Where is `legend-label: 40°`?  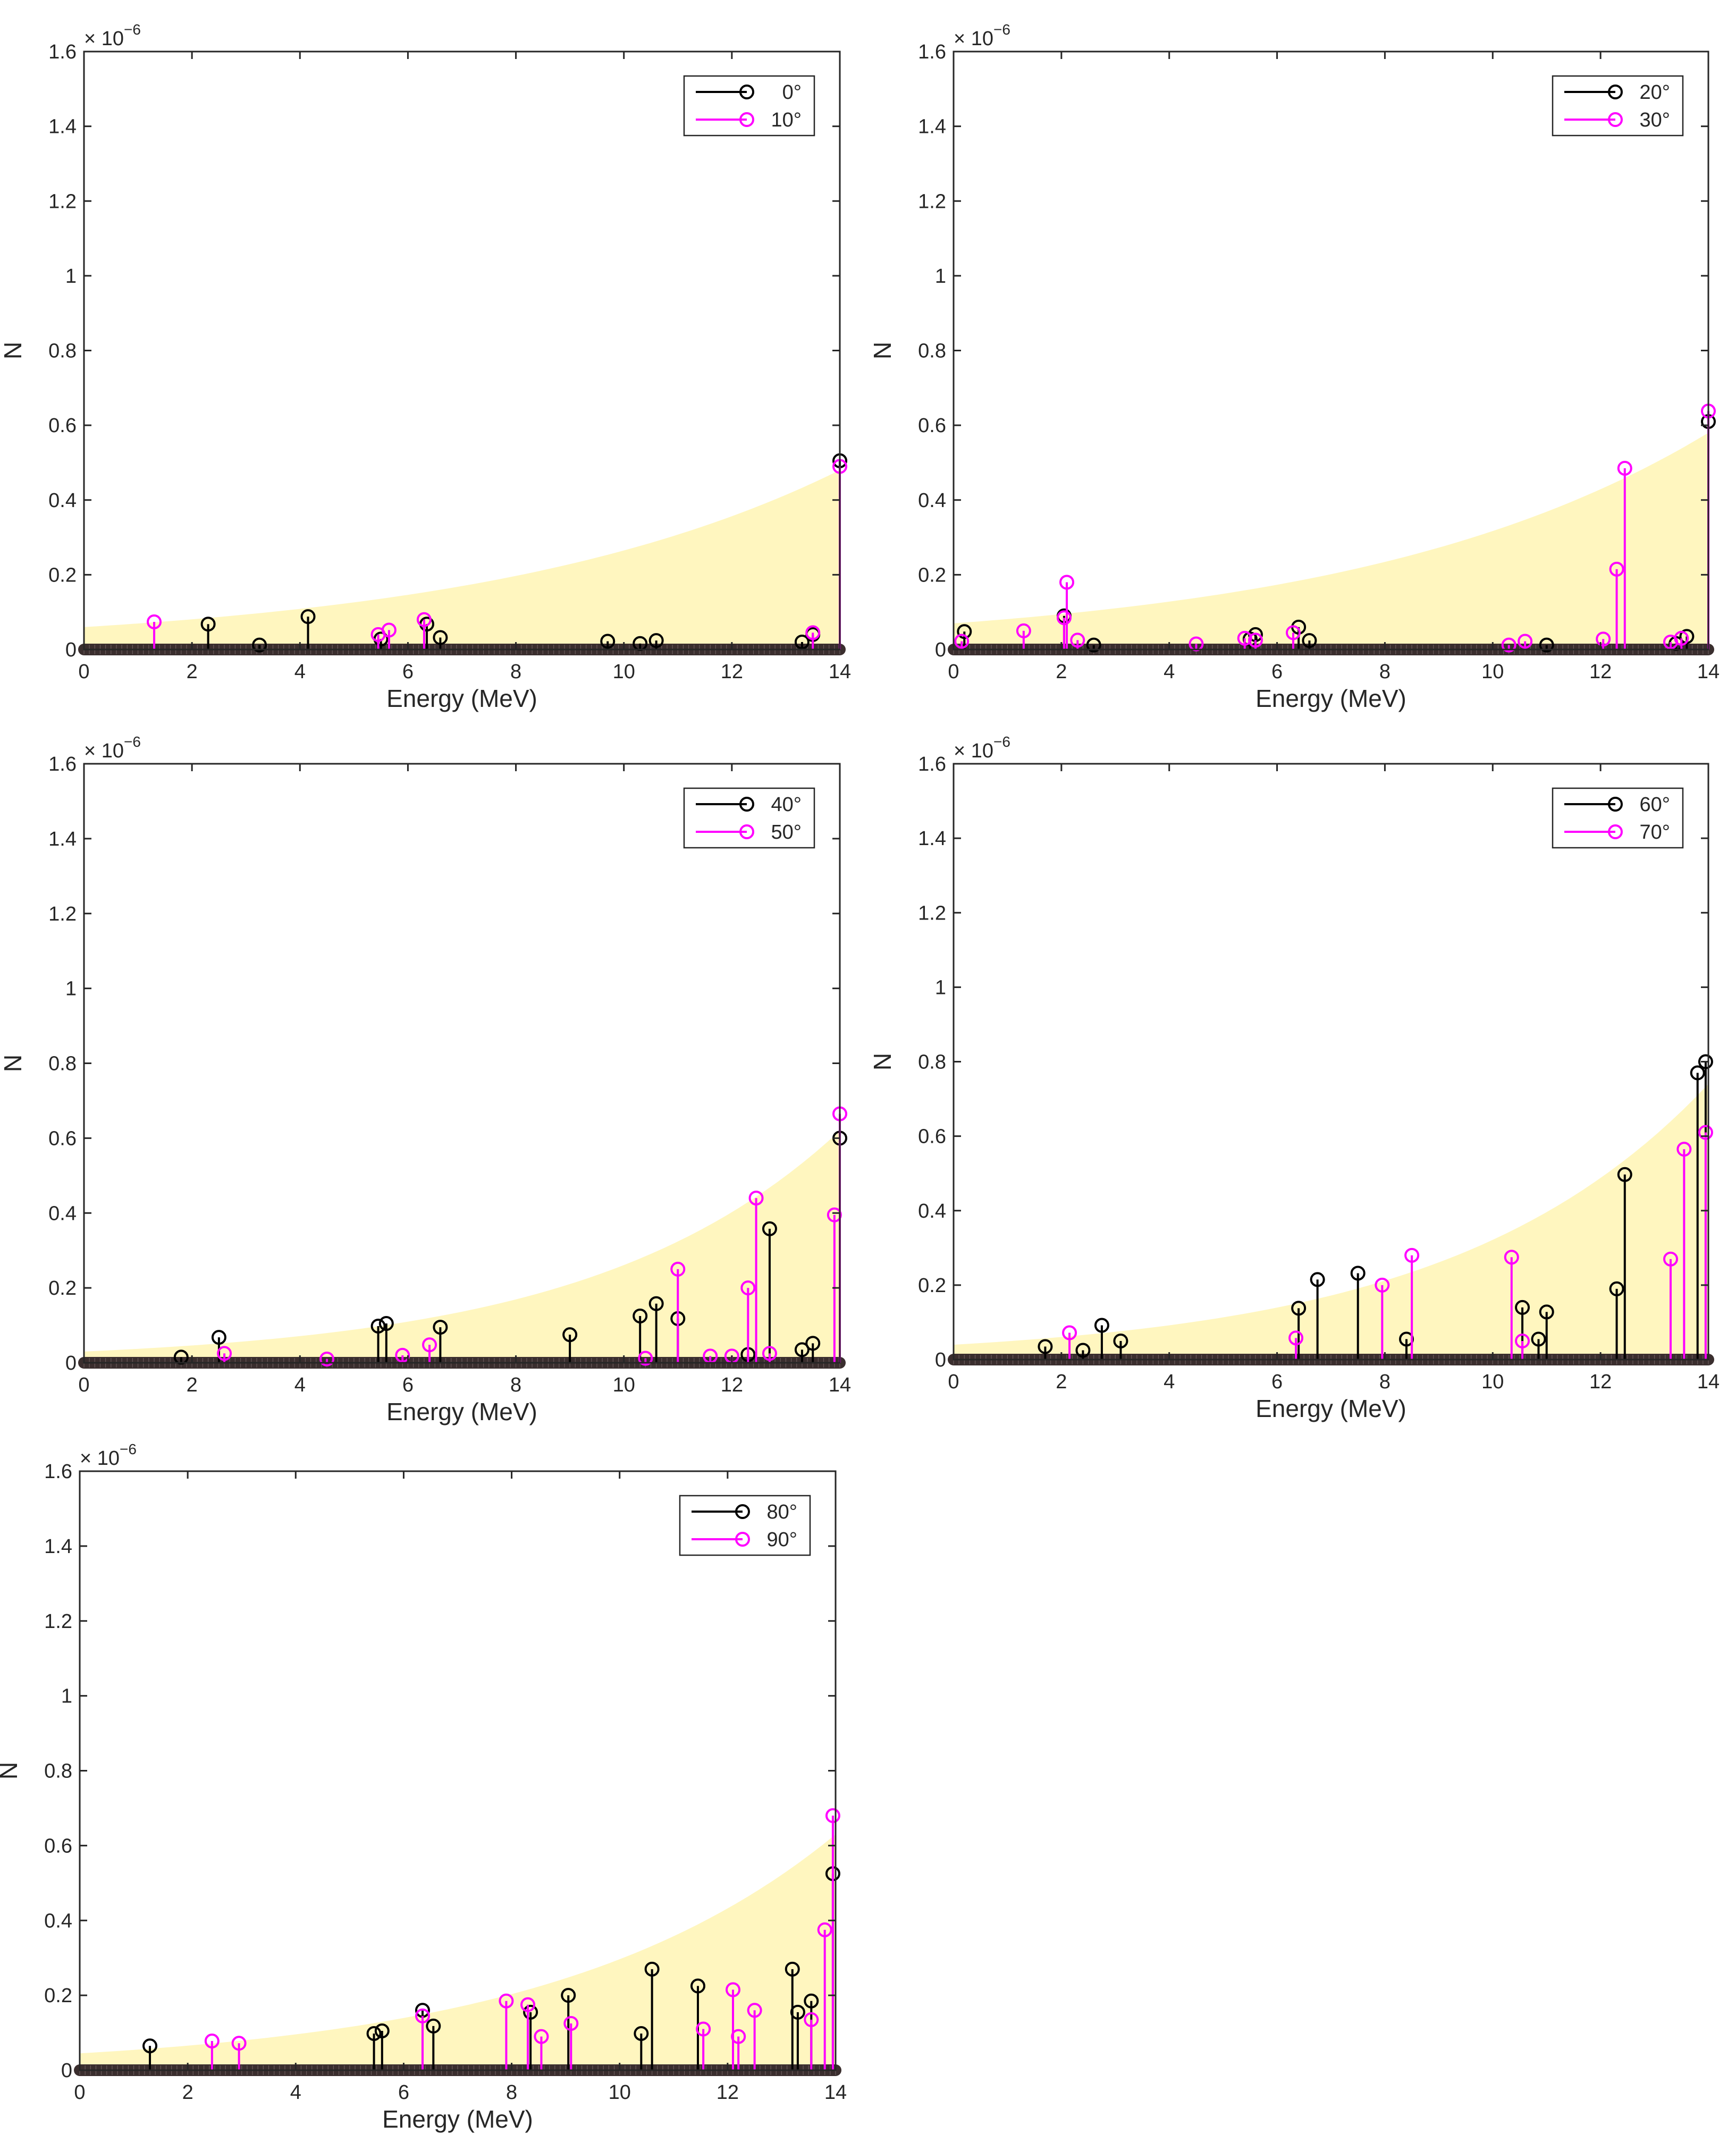 legend-label: 40° is located at coordinates (786, 805).